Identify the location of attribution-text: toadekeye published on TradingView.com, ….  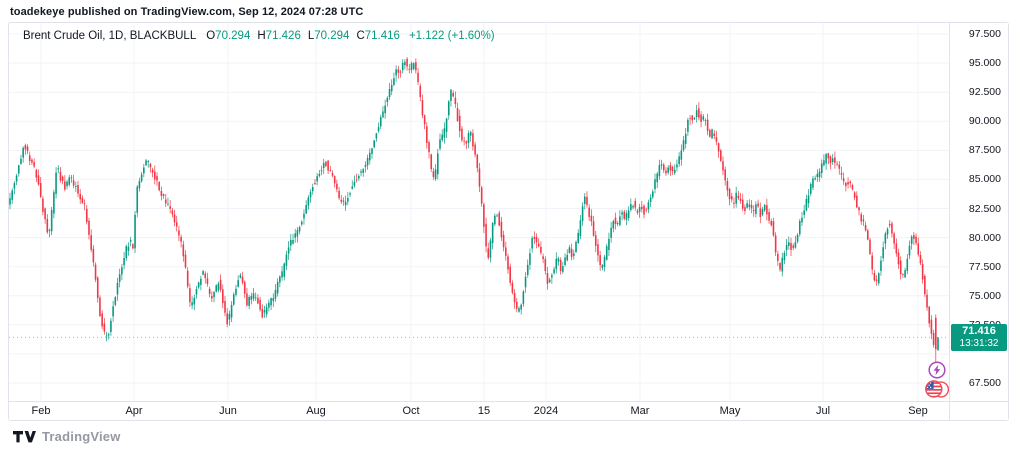
(187, 12).